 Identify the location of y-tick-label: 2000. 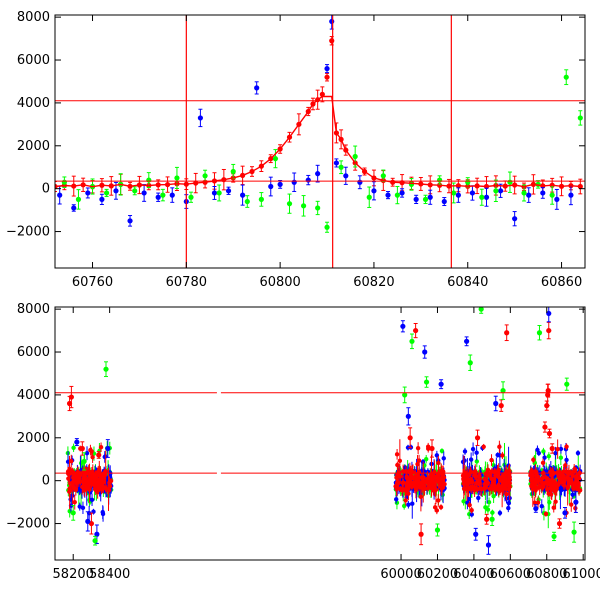
(33, 146).